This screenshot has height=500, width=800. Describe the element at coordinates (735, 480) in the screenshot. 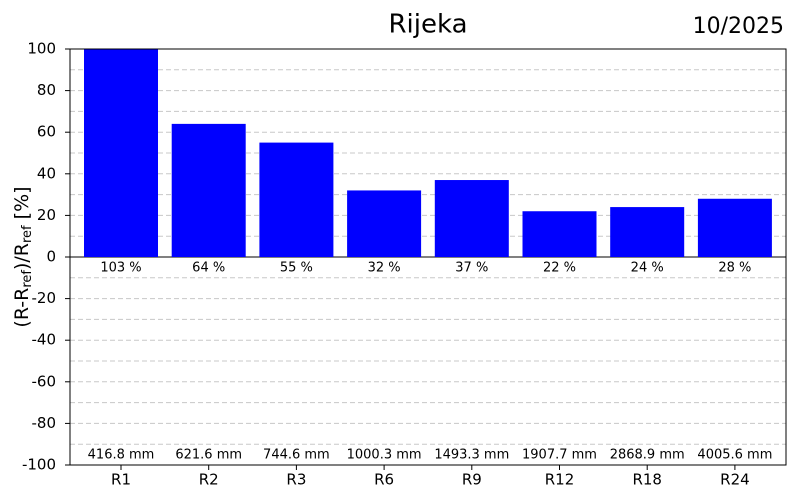

I see `x-tick-label: R24` at that location.